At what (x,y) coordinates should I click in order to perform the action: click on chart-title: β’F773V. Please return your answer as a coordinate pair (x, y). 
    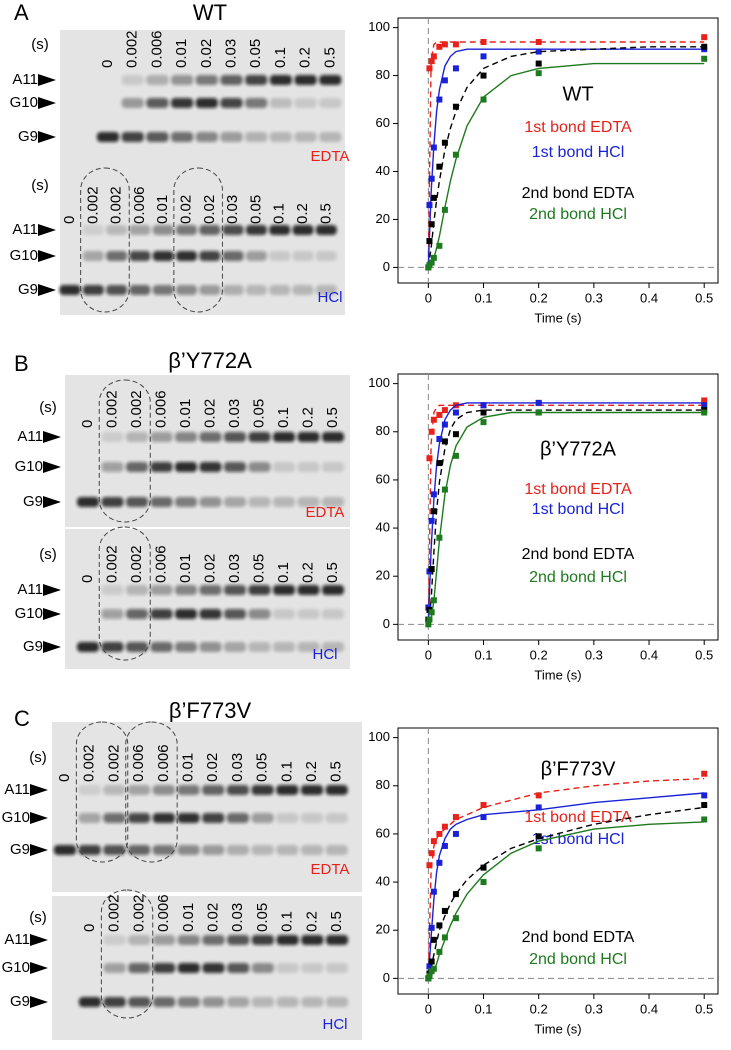
    Looking at the image, I should click on (579, 769).